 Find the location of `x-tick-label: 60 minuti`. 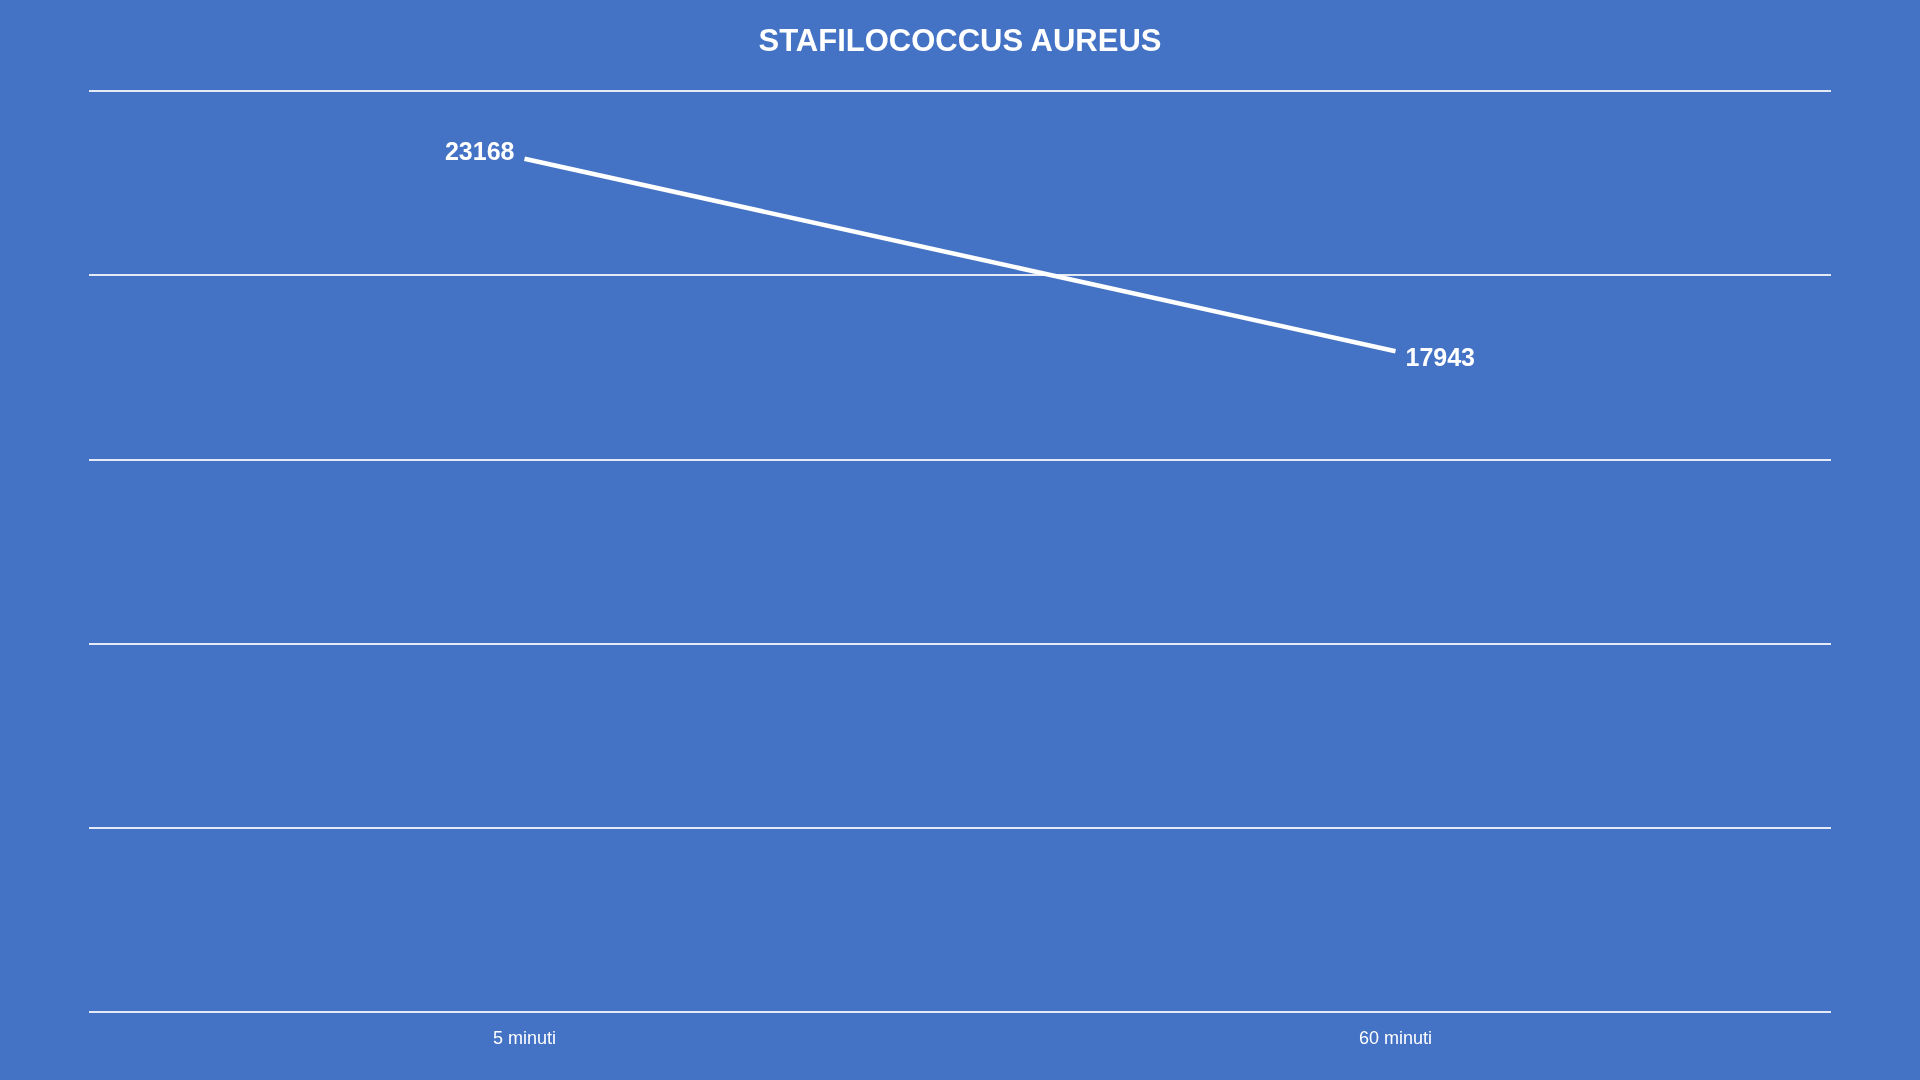

x-tick-label: 60 minuti is located at coordinates (1395, 1038).